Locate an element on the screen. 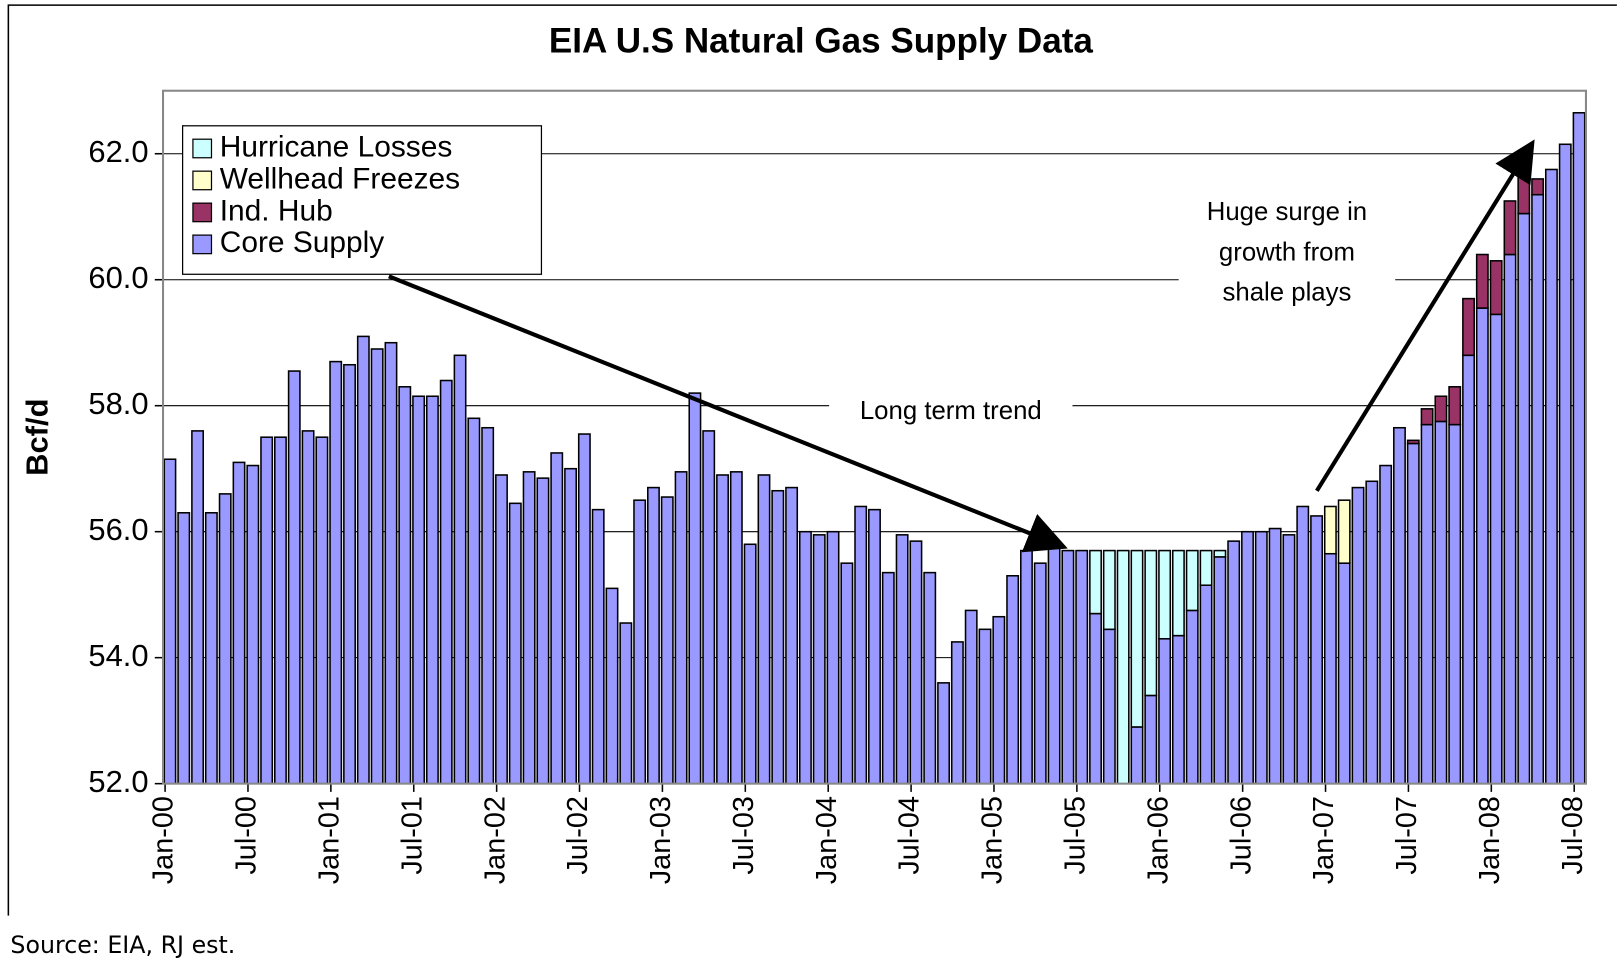  y-tick-label: 58.0 is located at coordinates (118, 403).